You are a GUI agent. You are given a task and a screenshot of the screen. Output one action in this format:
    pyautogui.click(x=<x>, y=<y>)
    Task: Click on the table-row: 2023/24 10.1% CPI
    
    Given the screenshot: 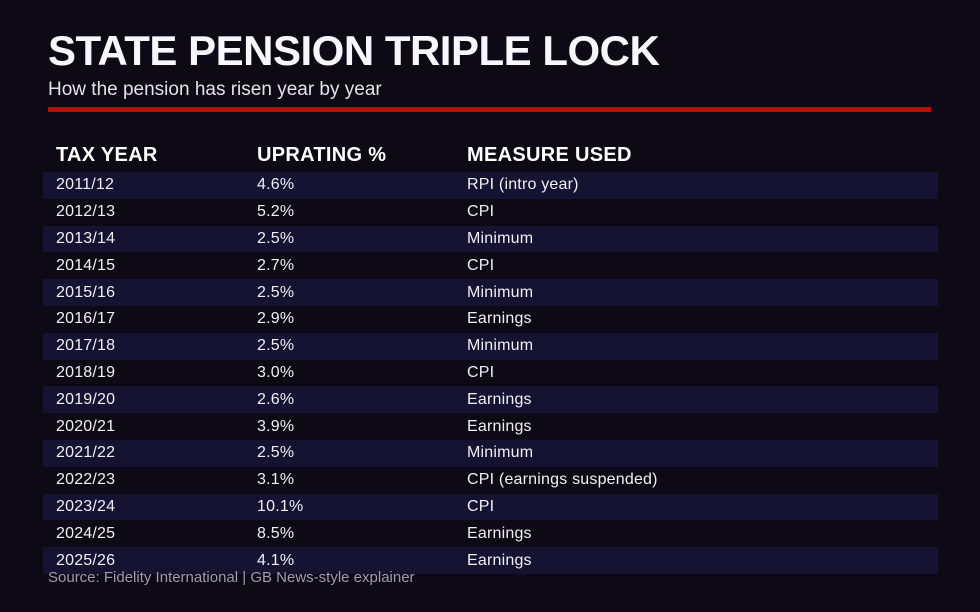 What is the action you would take?
    pyautogui.click(x=490, y=507)
    